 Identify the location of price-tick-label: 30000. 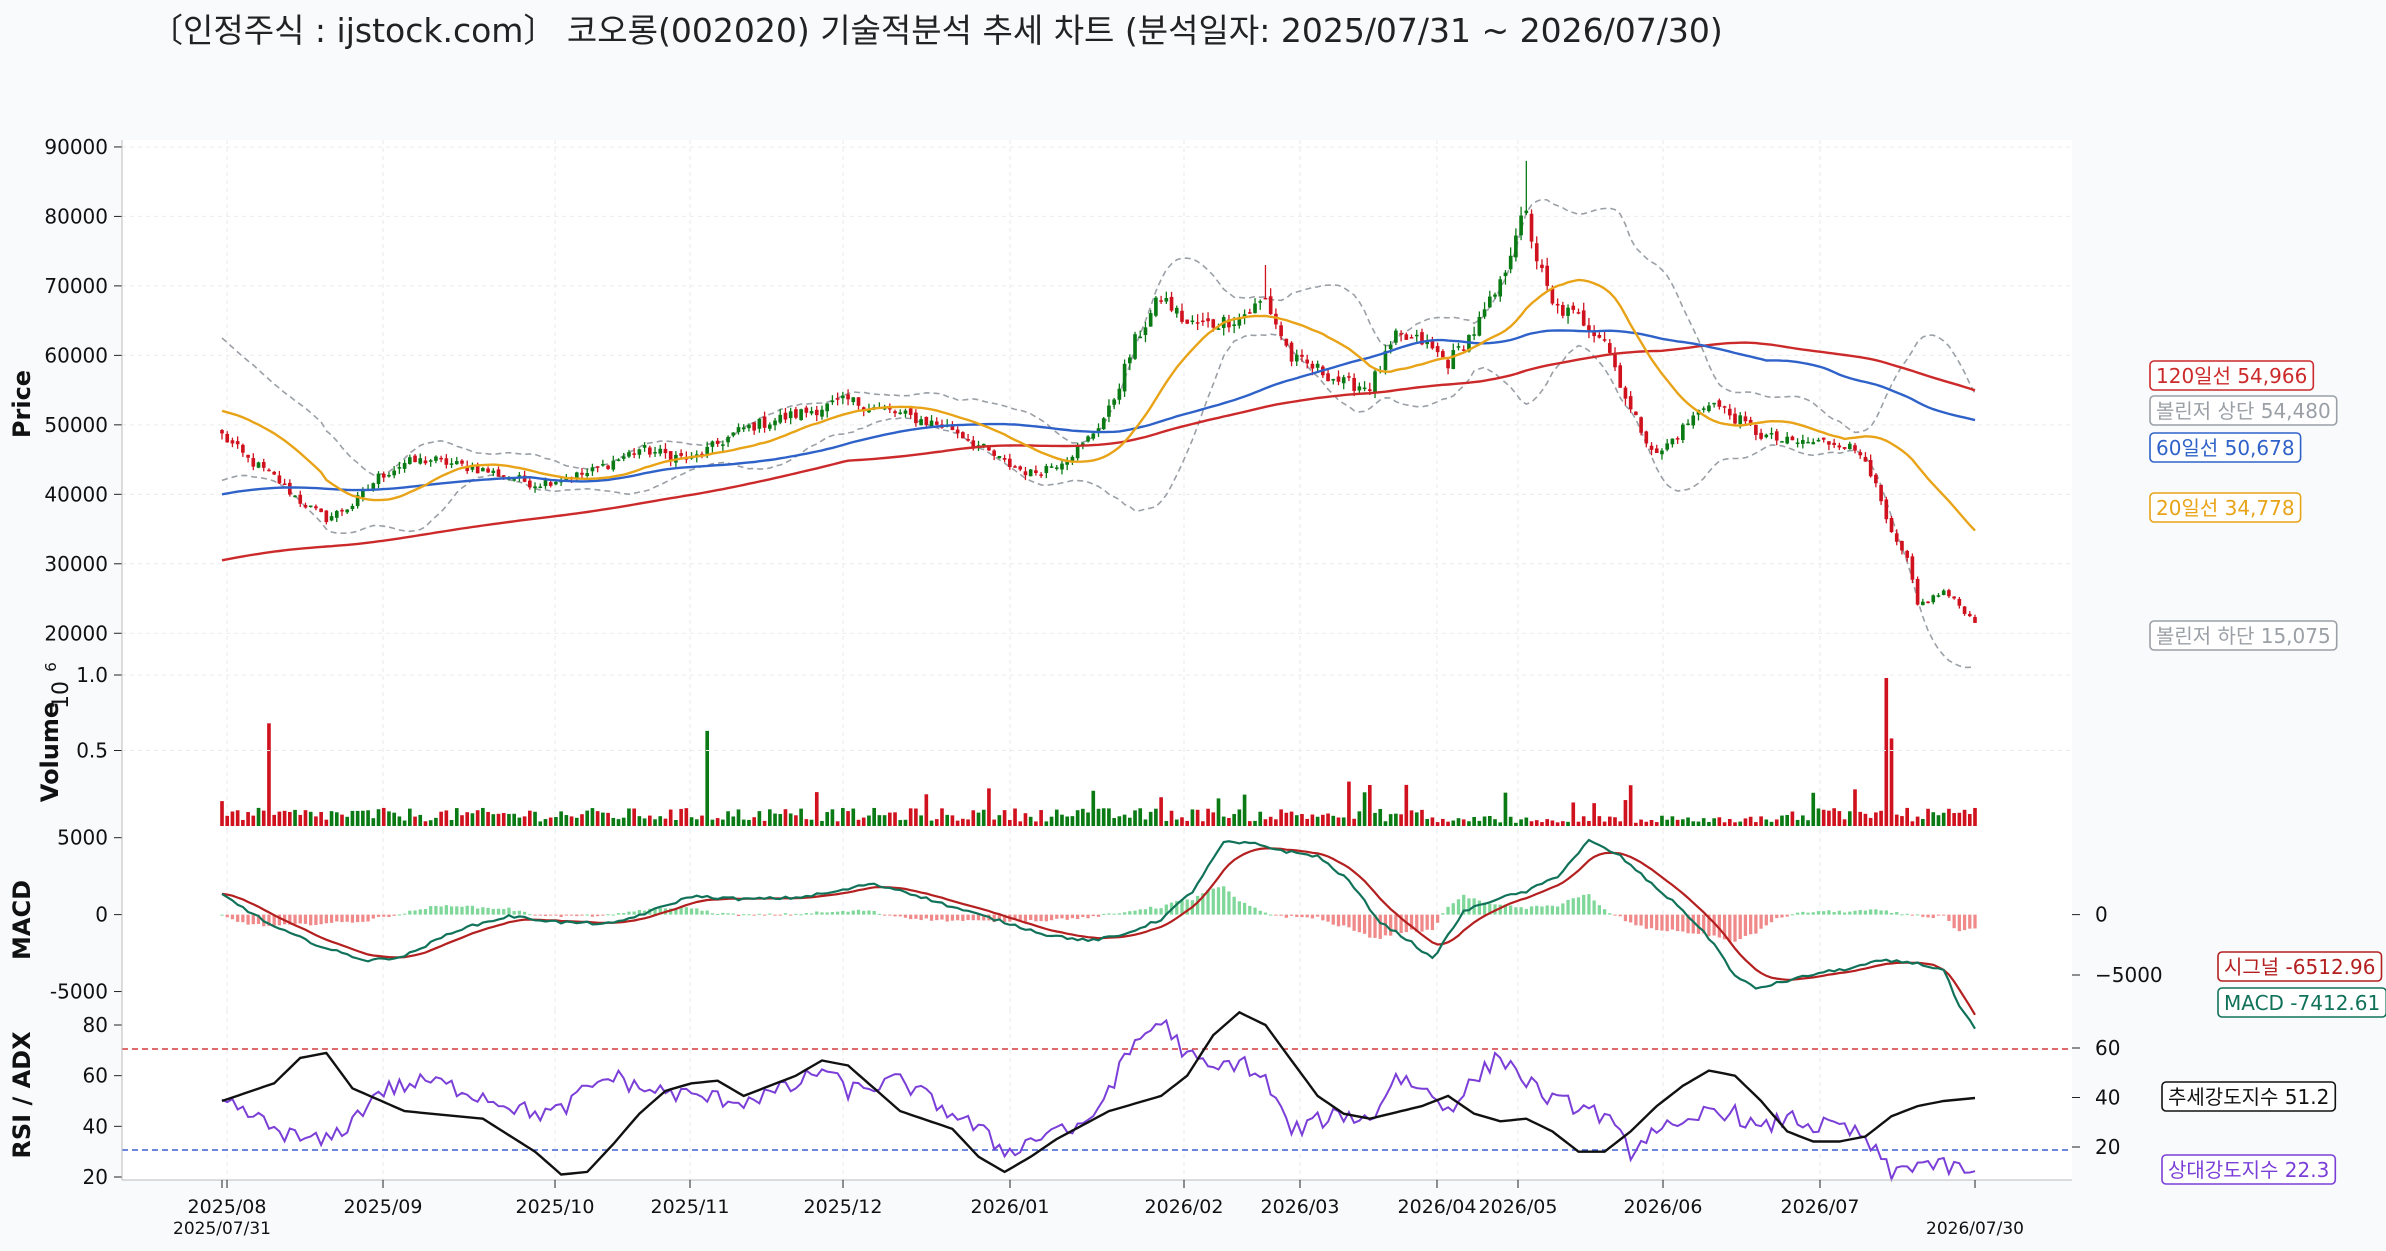
(76, 564).